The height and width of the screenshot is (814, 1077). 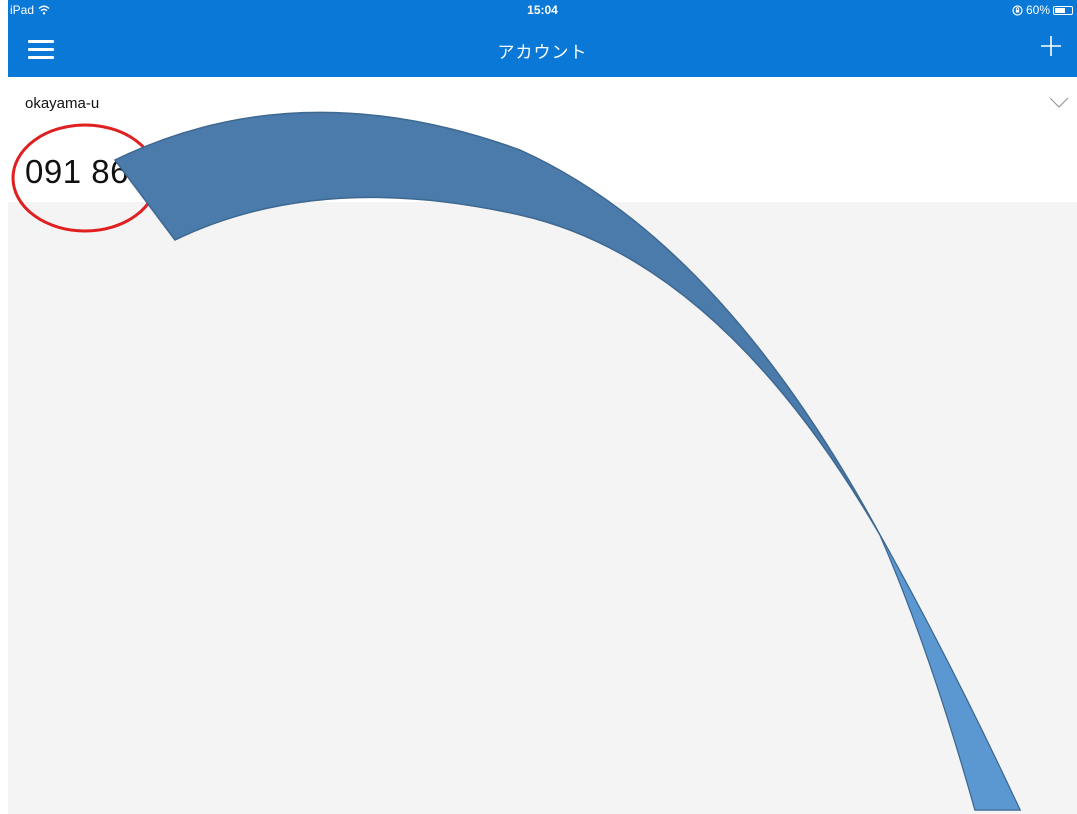 I want to click on account-name: okayama-u, so click(x=62, y=103).